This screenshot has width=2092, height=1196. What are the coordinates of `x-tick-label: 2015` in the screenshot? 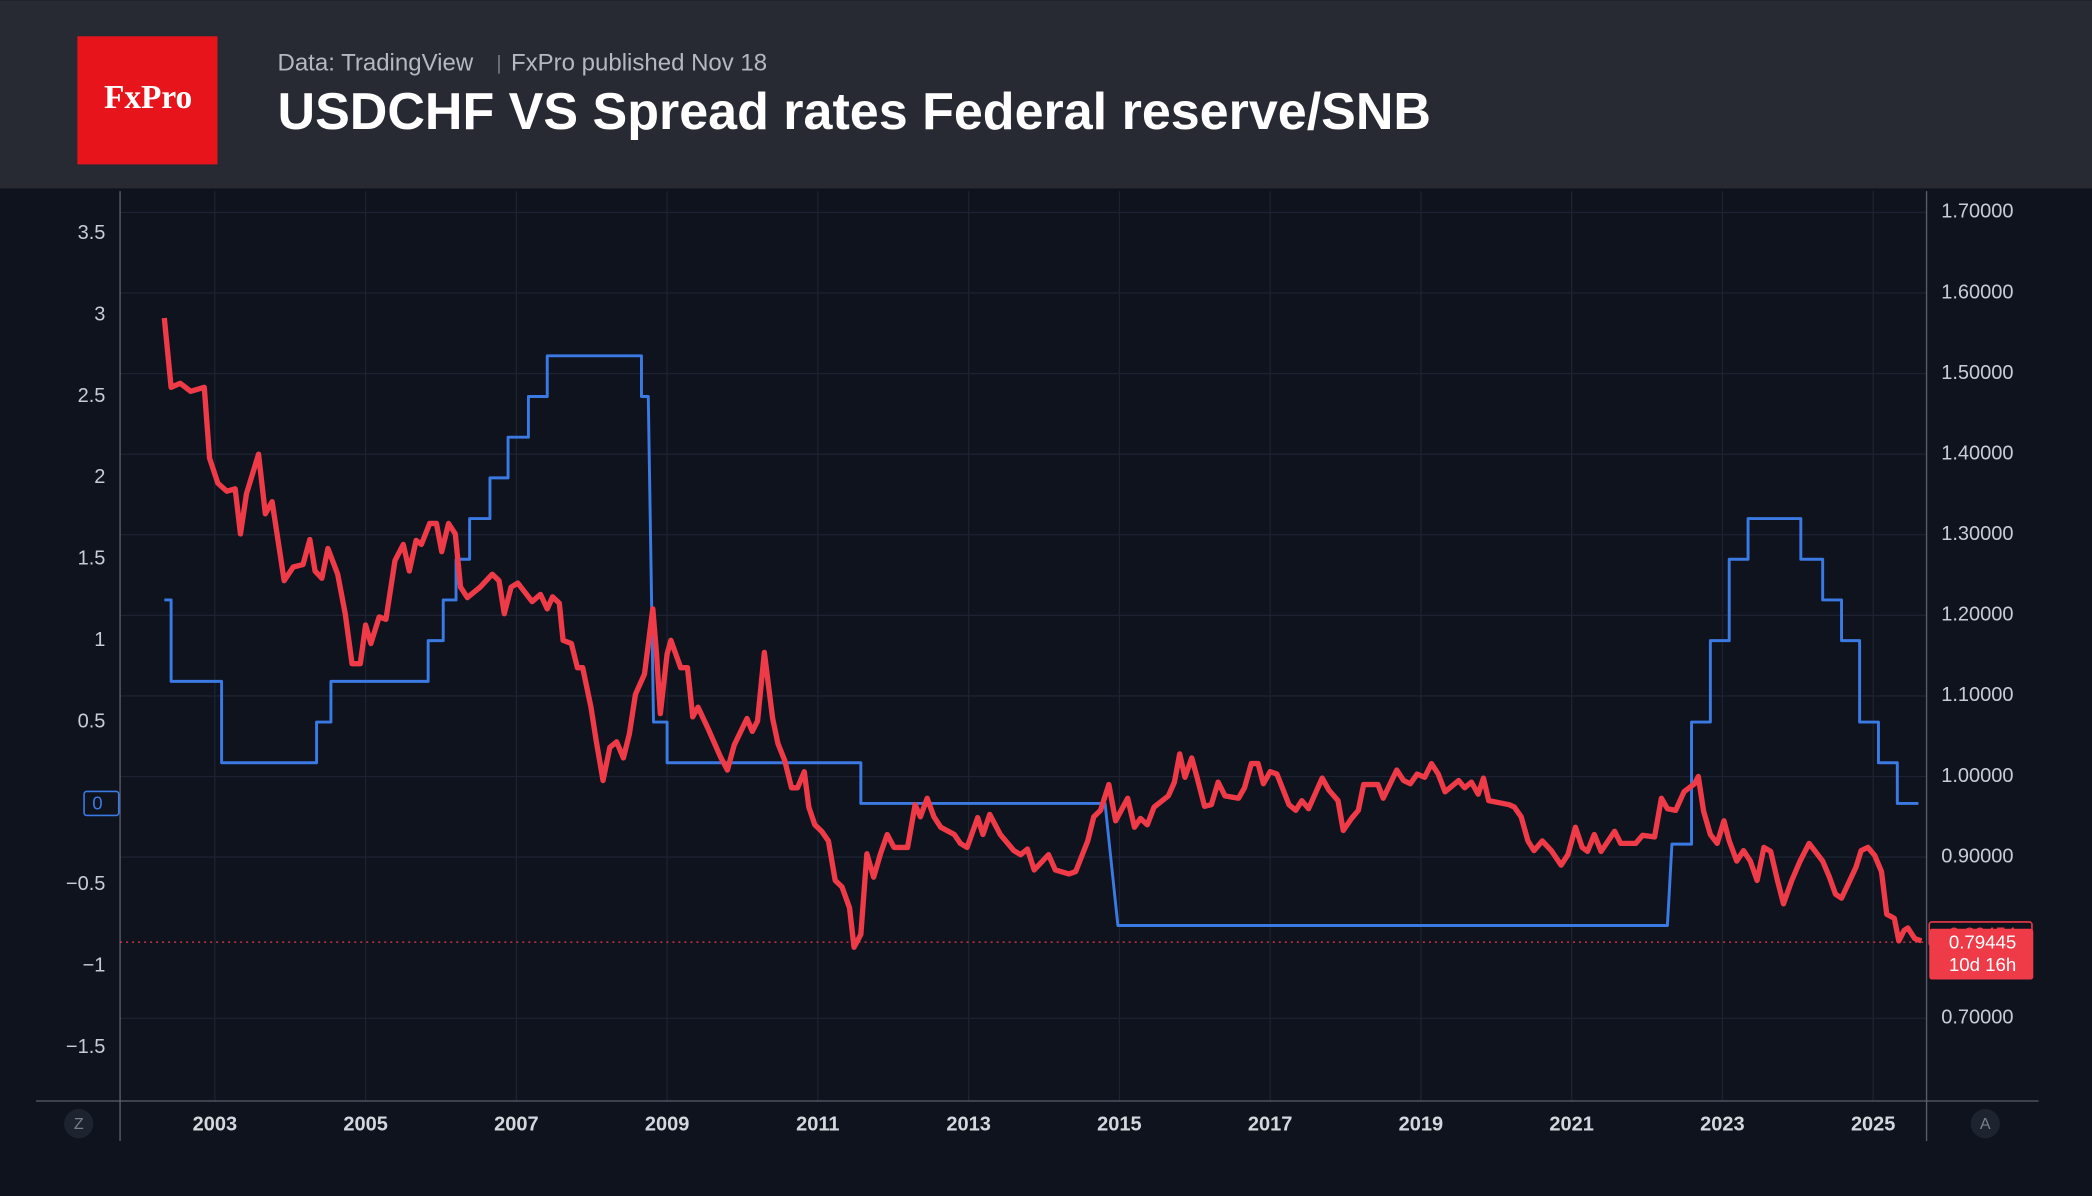 It's located at (1119, 1124).